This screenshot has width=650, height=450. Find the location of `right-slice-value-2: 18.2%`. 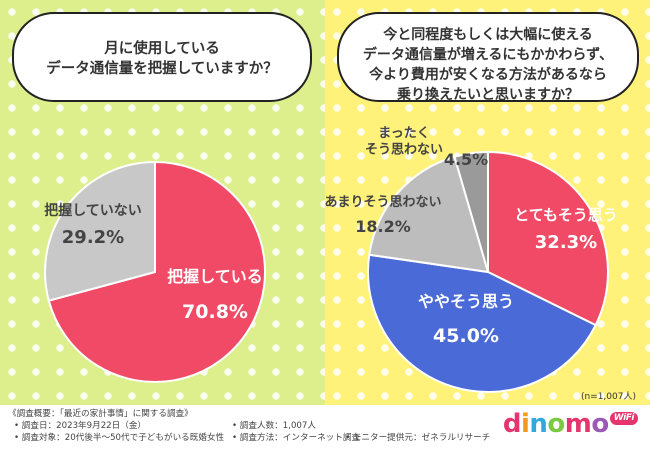

right-slice-value-2: 18.2% is located at coordinates (383, 226).